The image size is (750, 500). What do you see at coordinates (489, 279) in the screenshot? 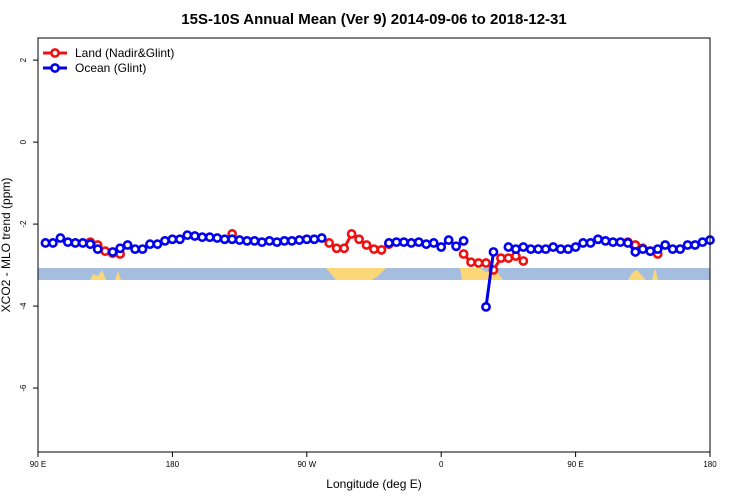
I see `series-line` at bounding box center [489, 279].